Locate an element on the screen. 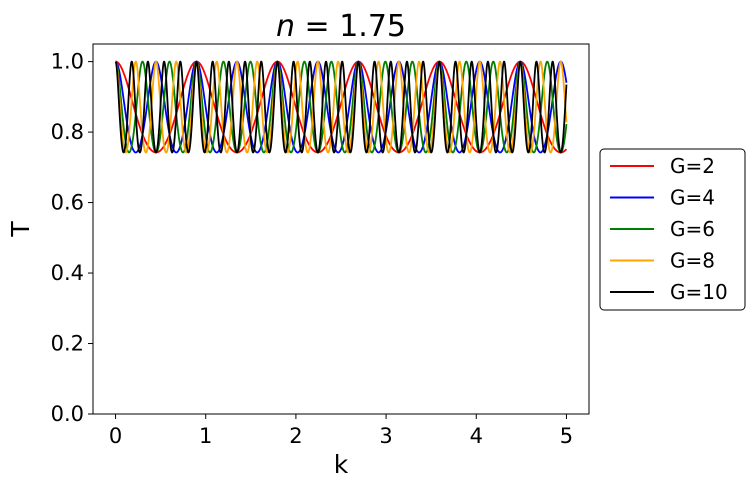 This screenshot has height=491, width=754. x-tick-label: 2 is located at coordinates (295, 436).